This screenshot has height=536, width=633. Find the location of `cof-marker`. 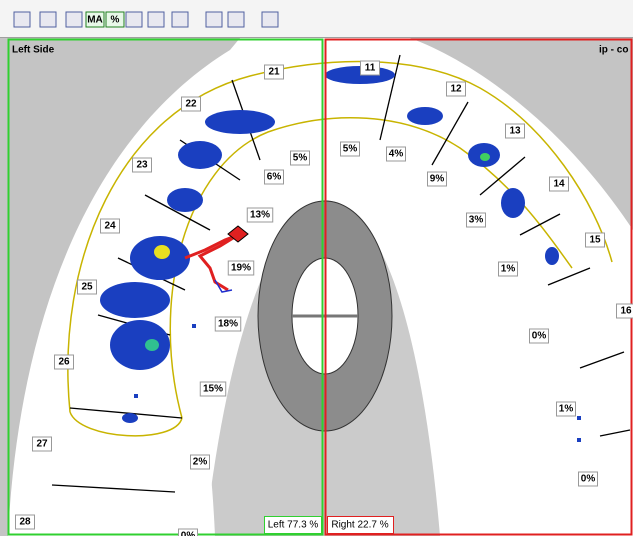

cof-marker is located at coordinates (238, 234).